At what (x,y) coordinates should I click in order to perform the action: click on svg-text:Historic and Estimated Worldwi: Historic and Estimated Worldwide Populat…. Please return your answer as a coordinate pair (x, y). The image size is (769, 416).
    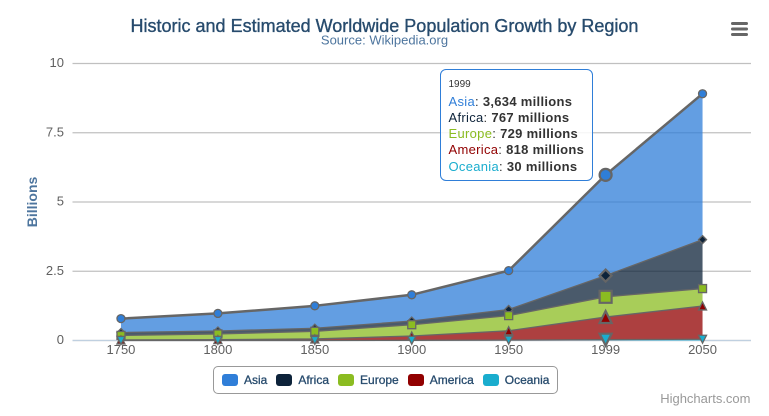
    Looking at the image, I should click on (385, 26).